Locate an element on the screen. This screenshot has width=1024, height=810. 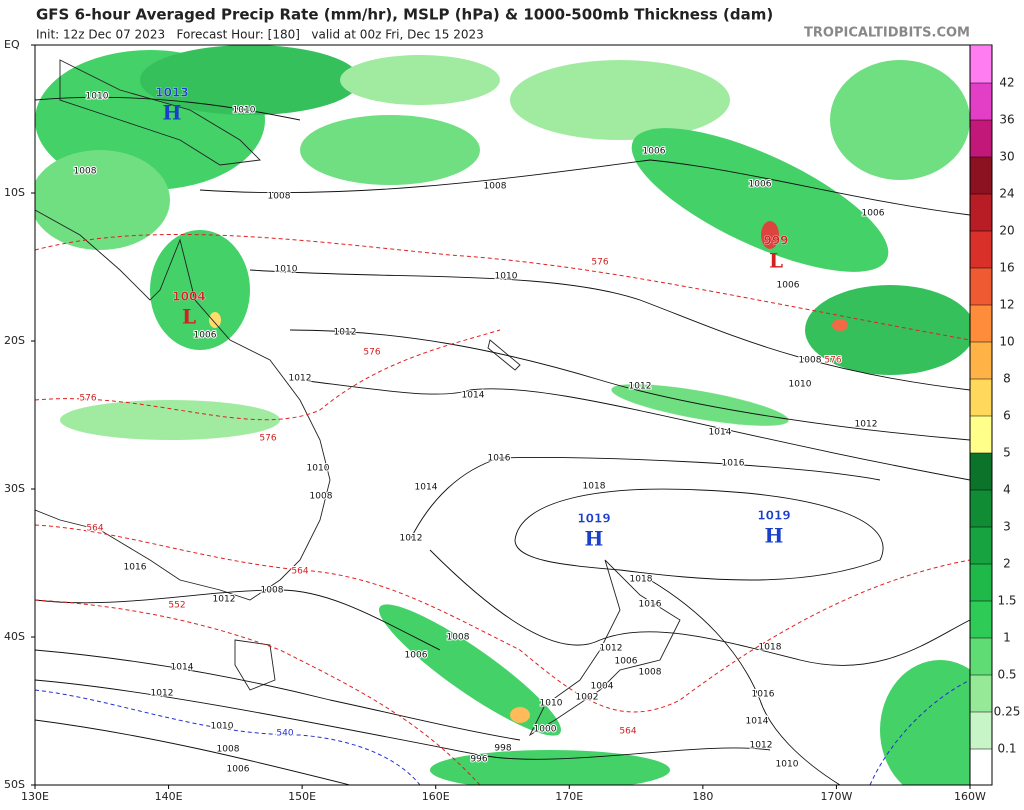
colorbar-label: 1.5 is located at coordinates (1006, 601).